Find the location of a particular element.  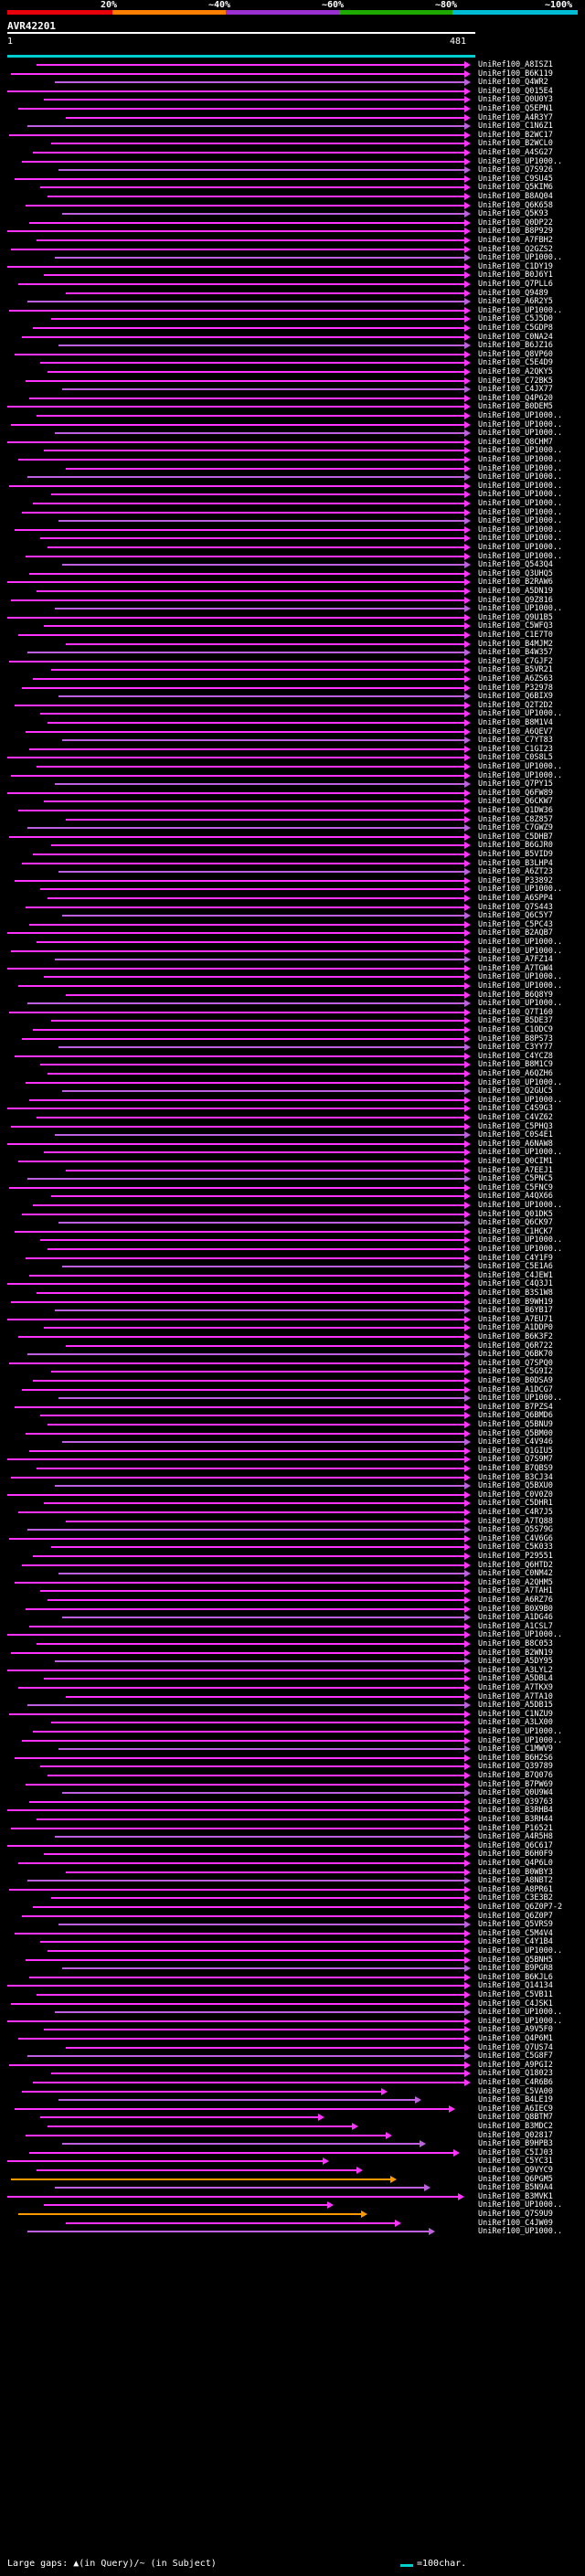

hit-label: UniRef100_Q8VP60 is located at coordinates (515, 354).